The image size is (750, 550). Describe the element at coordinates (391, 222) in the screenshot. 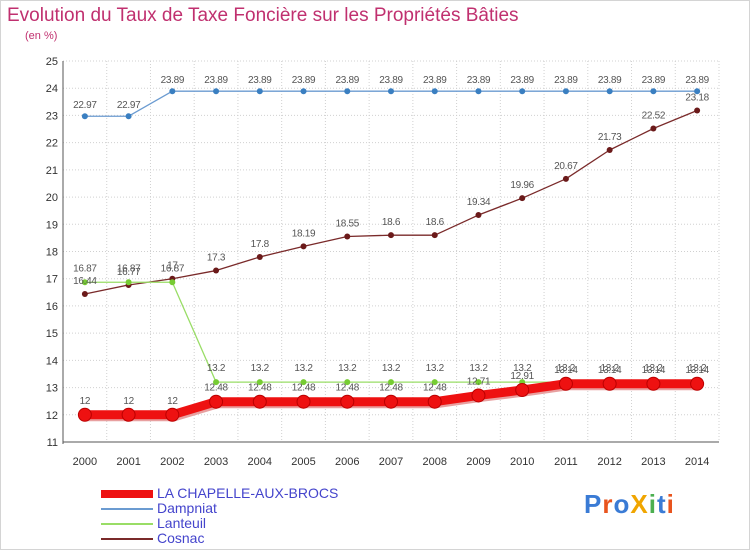

I see `data-label: 18.6` at that location.